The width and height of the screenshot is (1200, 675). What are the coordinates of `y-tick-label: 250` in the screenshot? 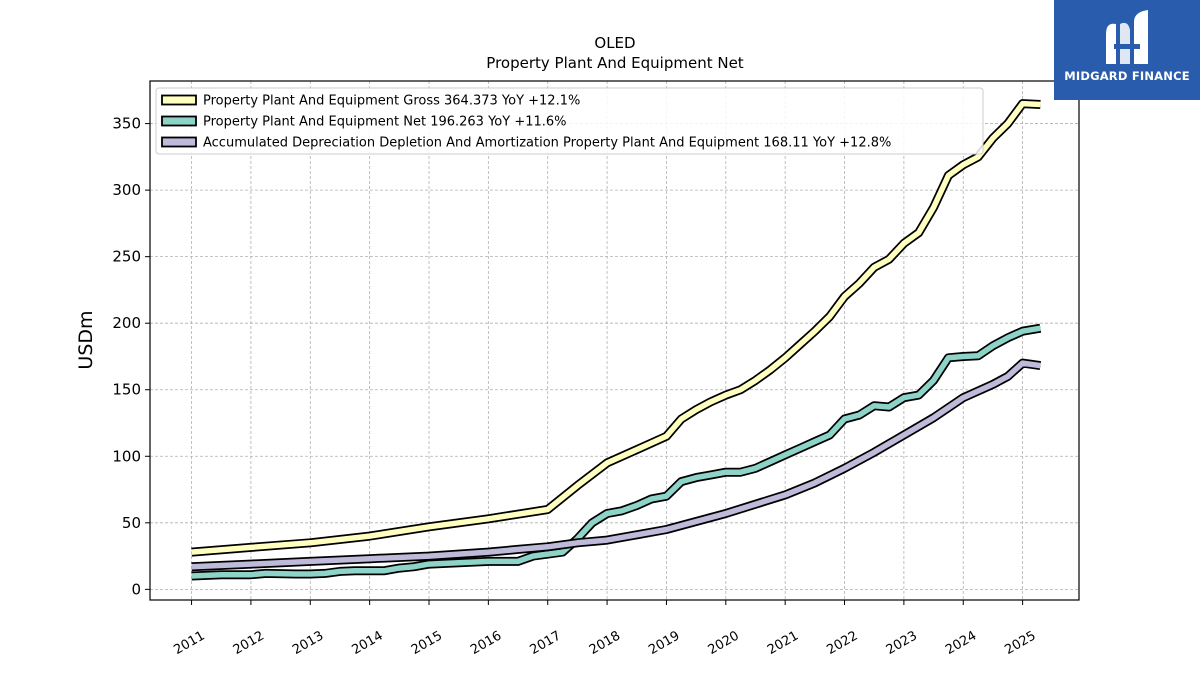 It's located at (126, 257).